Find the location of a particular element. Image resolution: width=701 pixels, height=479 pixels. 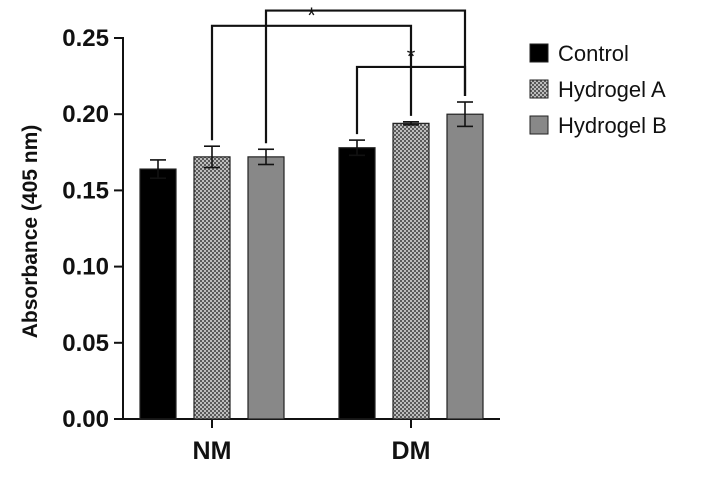

y-tick-label: 0.20 is located at coordinates (85, 114).